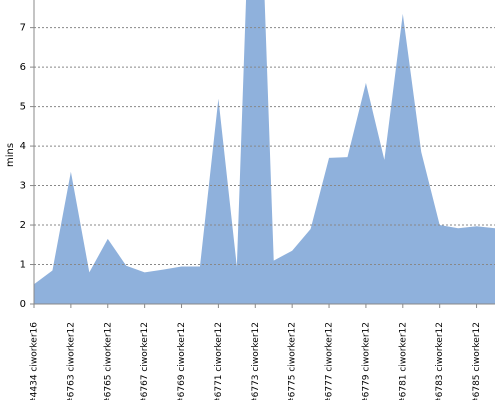 The image size is (500, 400). What do you see at coordinates (23, 304) in the screenshot?
I see `y-tick-label: 0` at bounding box center [23, 304].